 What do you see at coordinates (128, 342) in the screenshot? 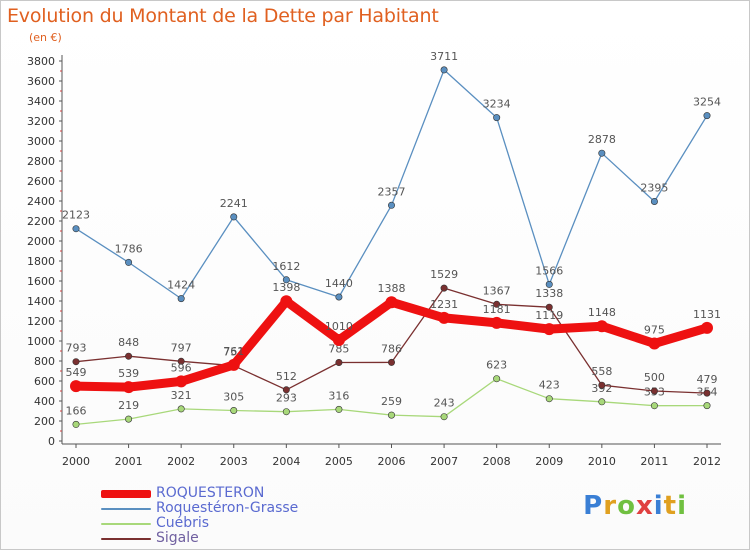
I see `data-label: 848` at bounding box center [128, 342].